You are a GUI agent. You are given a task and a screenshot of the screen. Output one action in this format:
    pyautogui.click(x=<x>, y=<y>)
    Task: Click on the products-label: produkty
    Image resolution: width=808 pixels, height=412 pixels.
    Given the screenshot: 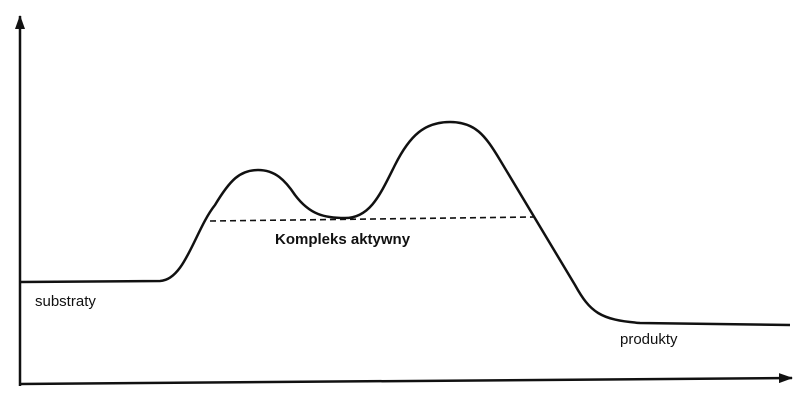 What is the action you would take?
    pyautogui.click(x=649, y=339)
    